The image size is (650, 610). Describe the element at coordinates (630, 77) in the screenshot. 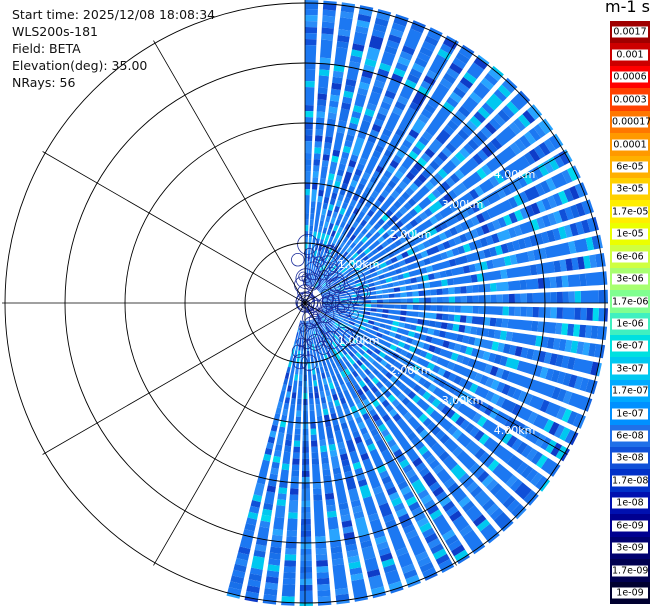

I see `colorbar-tick-label: 0.0006` at that location.